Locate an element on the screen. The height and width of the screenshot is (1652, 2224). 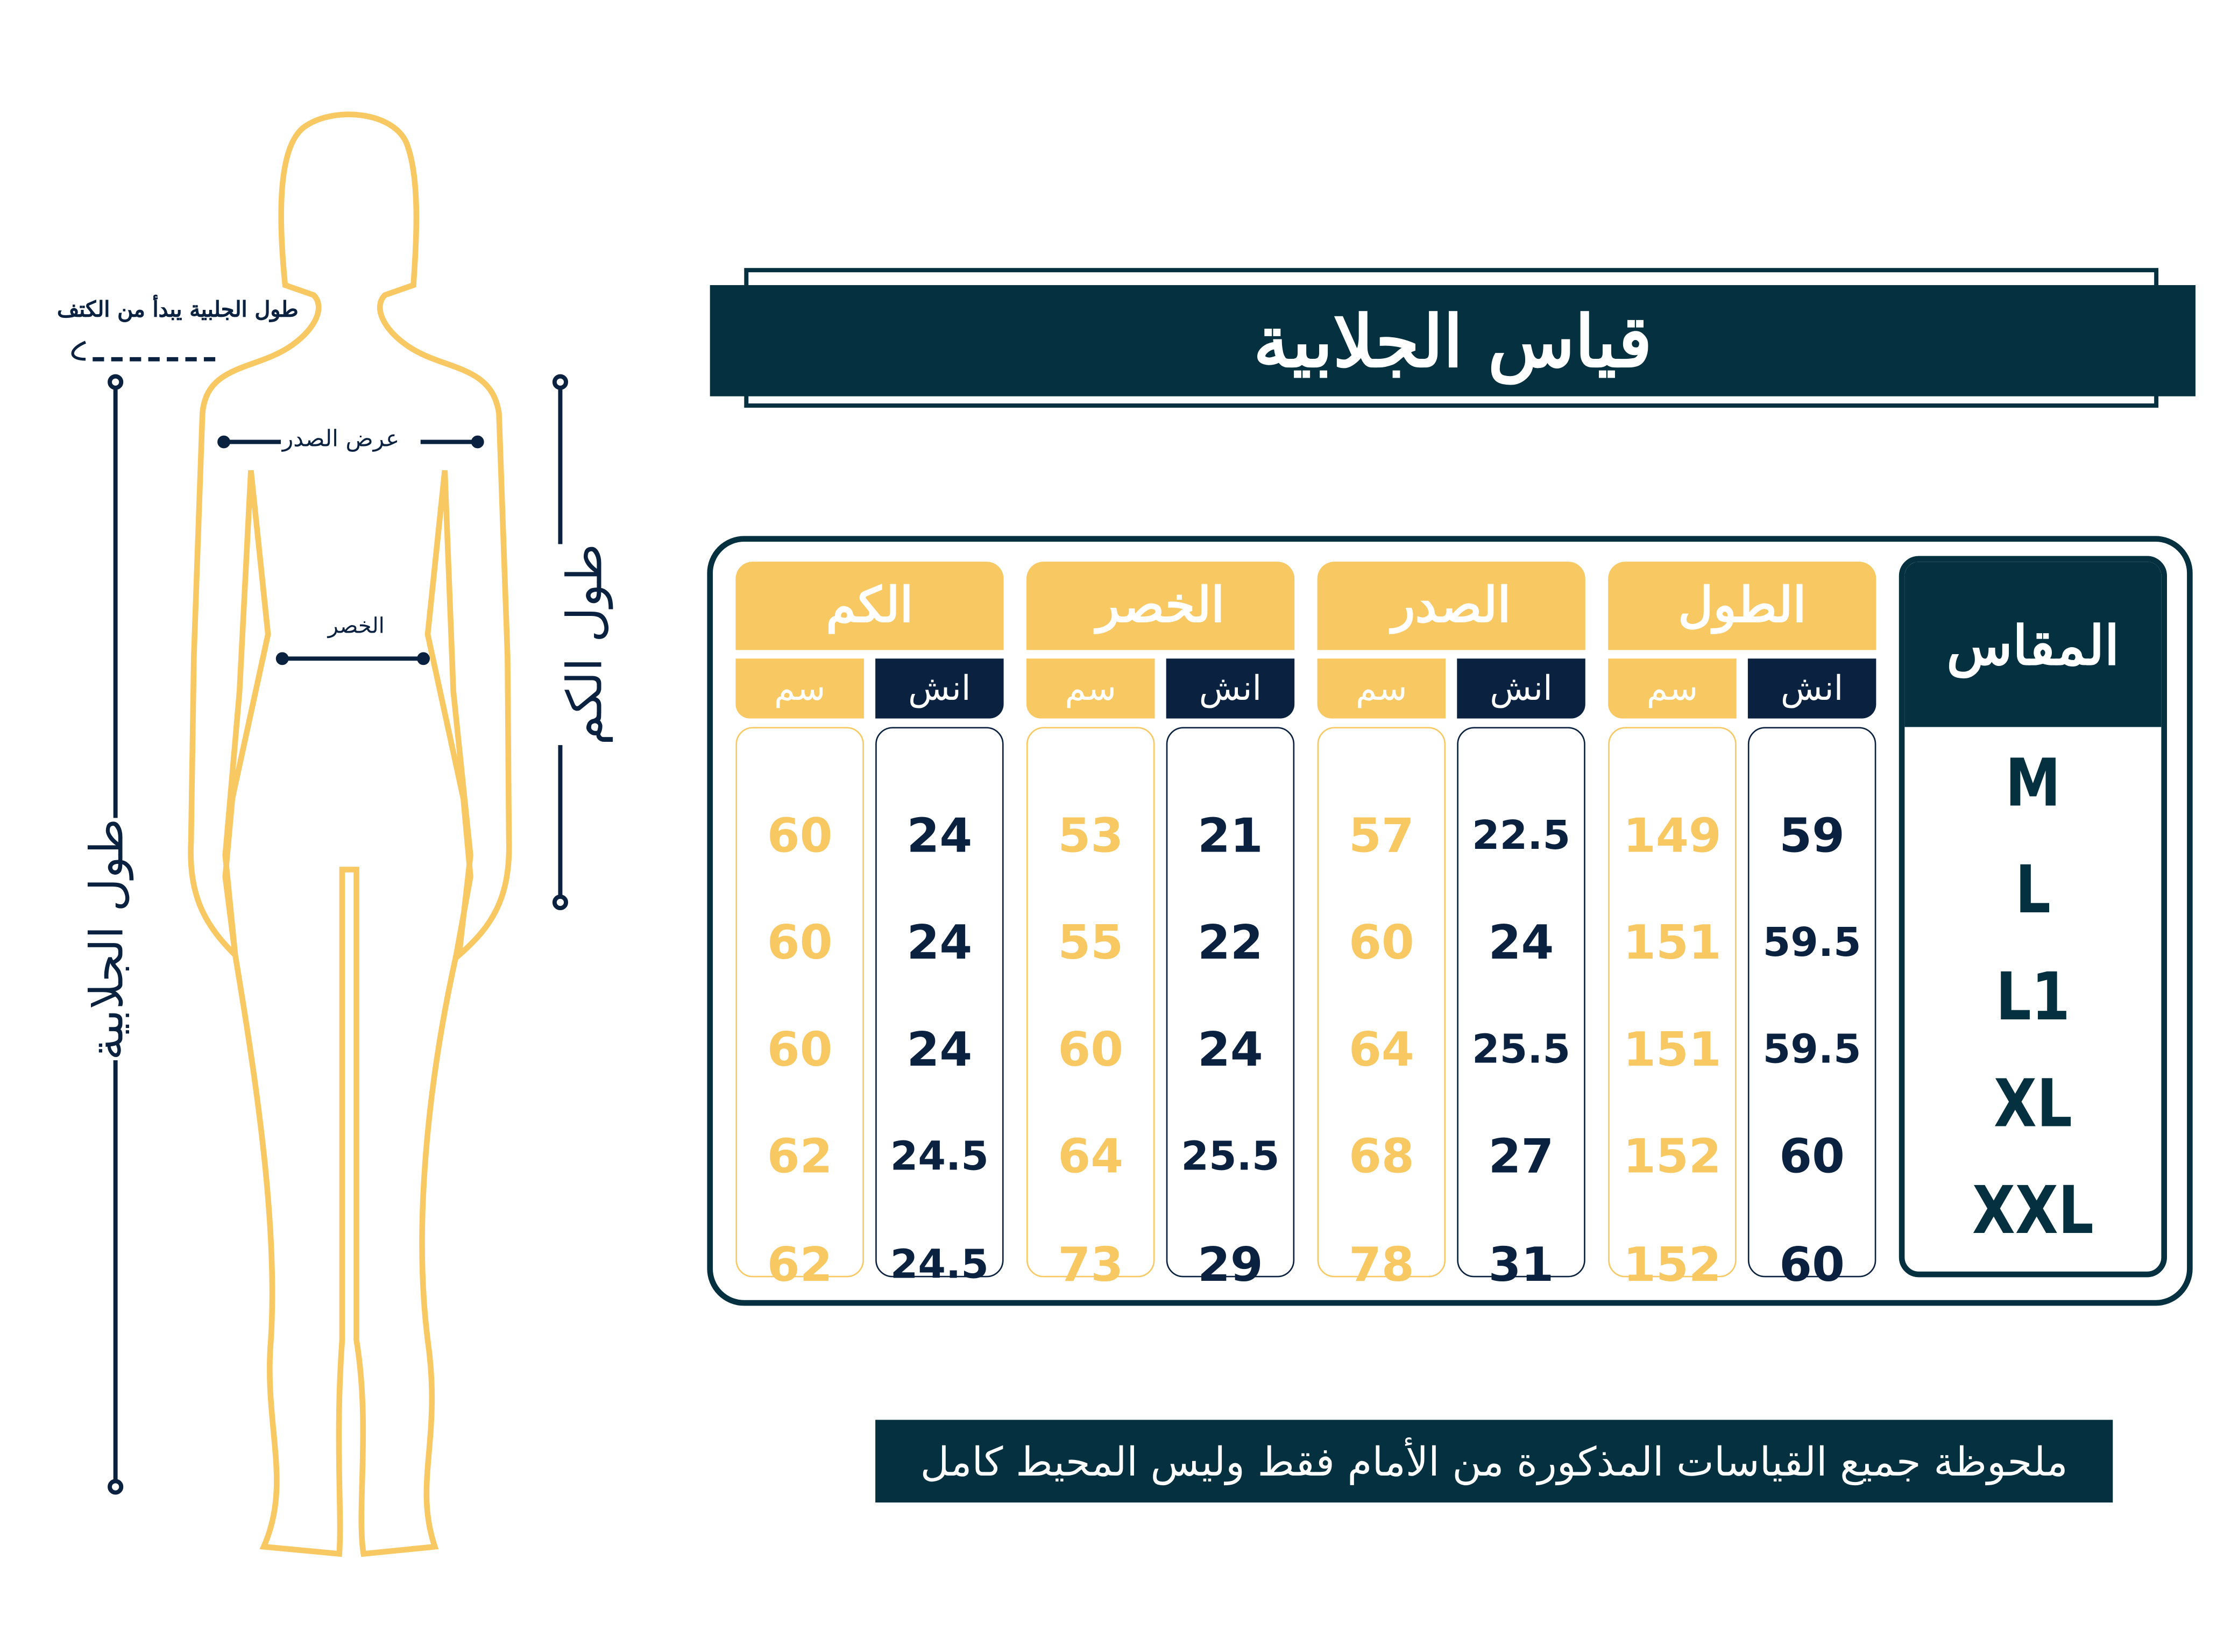
size-header: المقاس is located at coordinates (2033, 644).